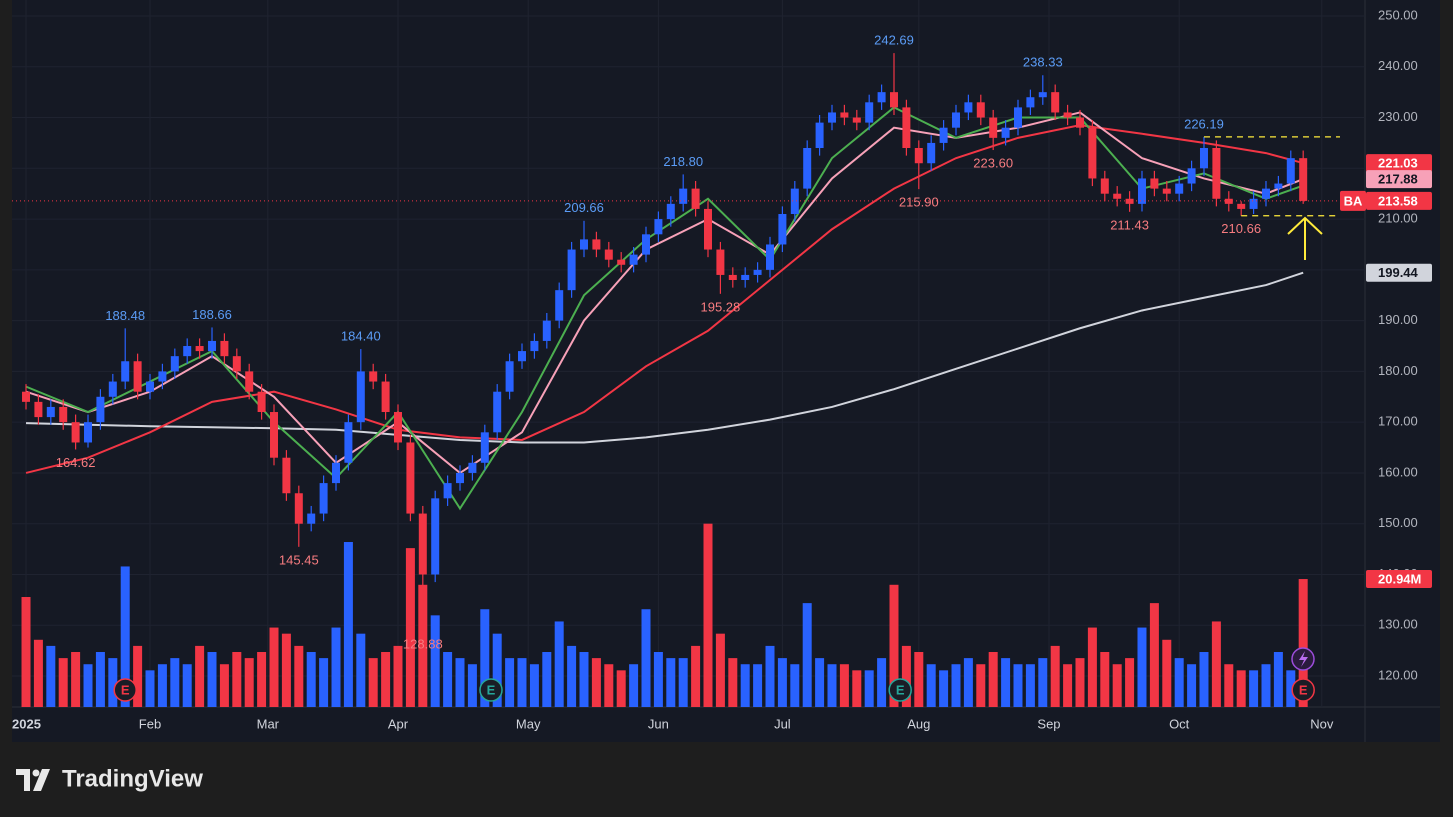 This screenshot has width=1453, height=817. What do you see at coordinates (1204, 123) in the screenshot?
I see `extreme-label: 226.19` at bounding box center [1204, 123].